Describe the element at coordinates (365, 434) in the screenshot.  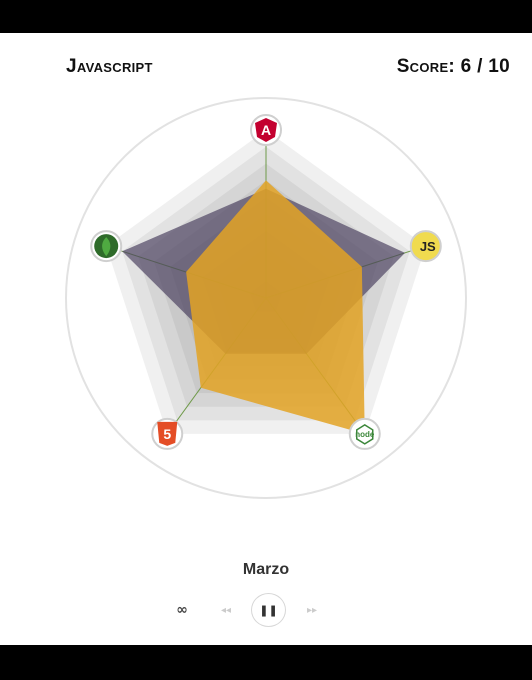
I see `nodejs-icon-label: node` at that location.